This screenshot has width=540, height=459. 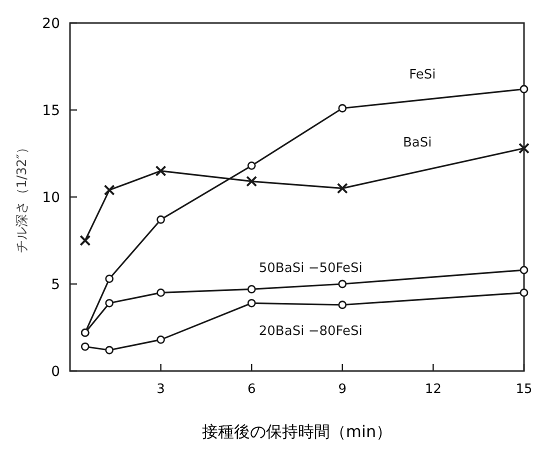 What do you see at coordinates (160, 389) in the screenshot?
I see `x-tick-label: 3` at bounding box center [160, 389].